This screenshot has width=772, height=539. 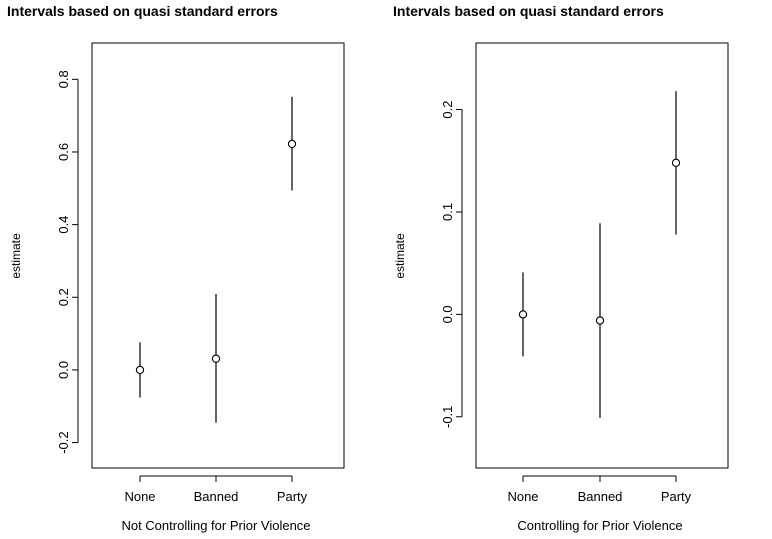 I want to click on left-panel-title: Intervals based on quasi standard errors, so click(x=142, y=11).